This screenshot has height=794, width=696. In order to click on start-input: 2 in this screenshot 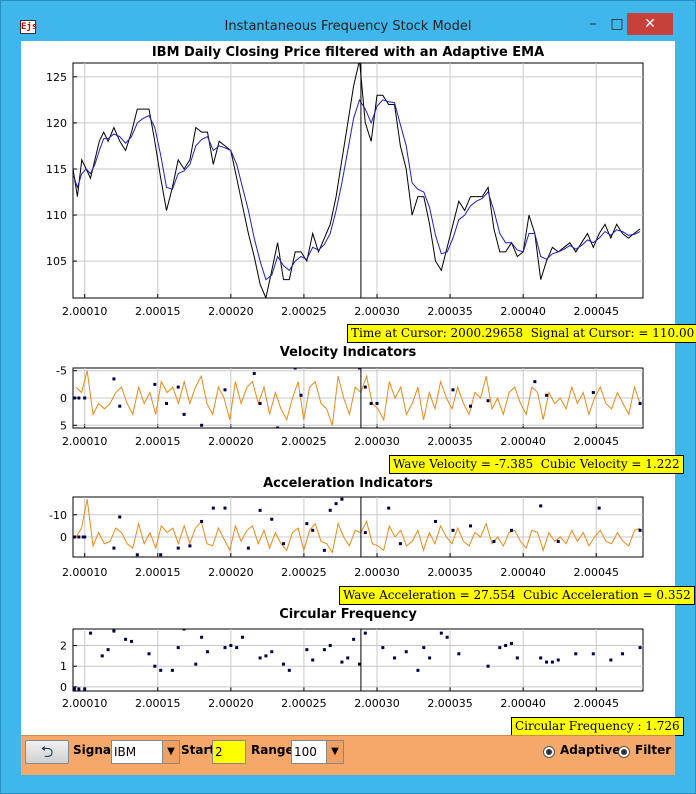, I will do `click(229, 752)`.